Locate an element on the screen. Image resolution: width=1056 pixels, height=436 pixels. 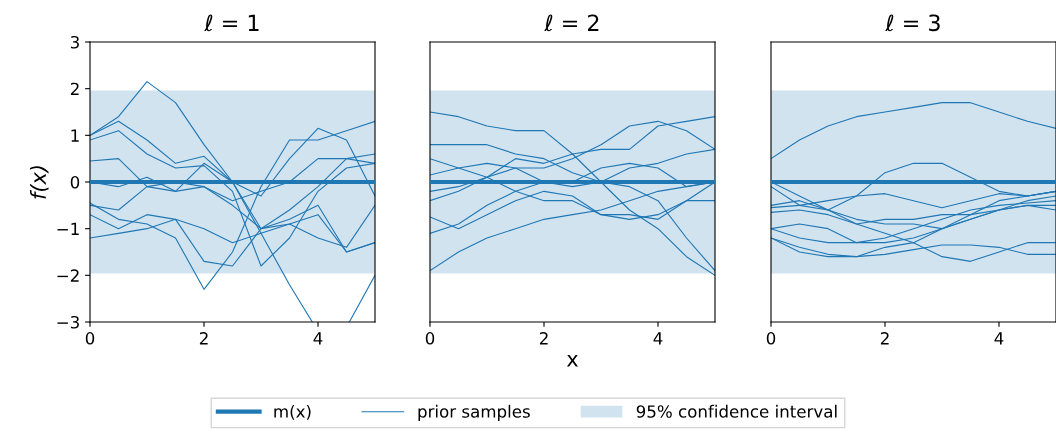
y-tick-label: 2 is located at coordinates (74, 88).